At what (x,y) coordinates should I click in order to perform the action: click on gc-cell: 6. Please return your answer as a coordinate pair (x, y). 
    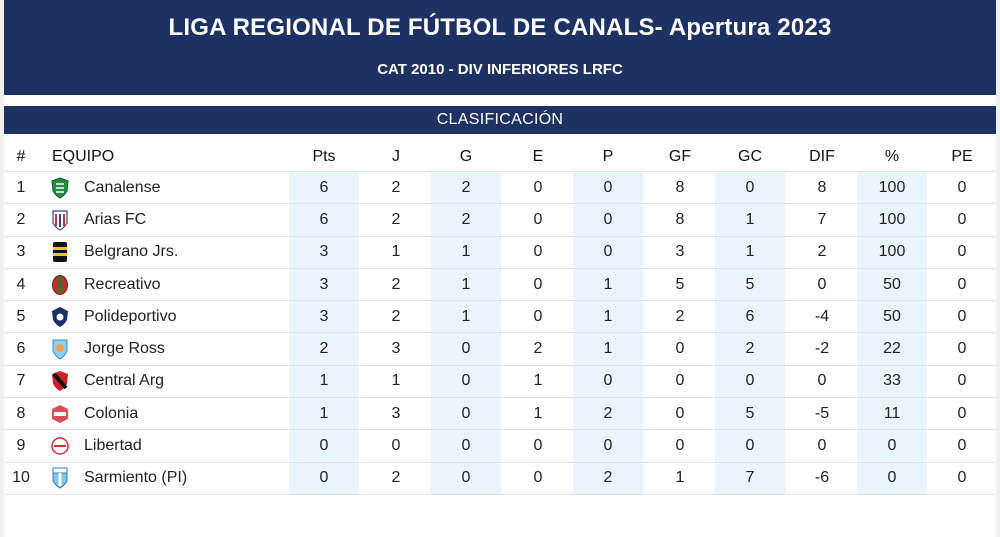
    Looking at the image, I should click on (750, 317).